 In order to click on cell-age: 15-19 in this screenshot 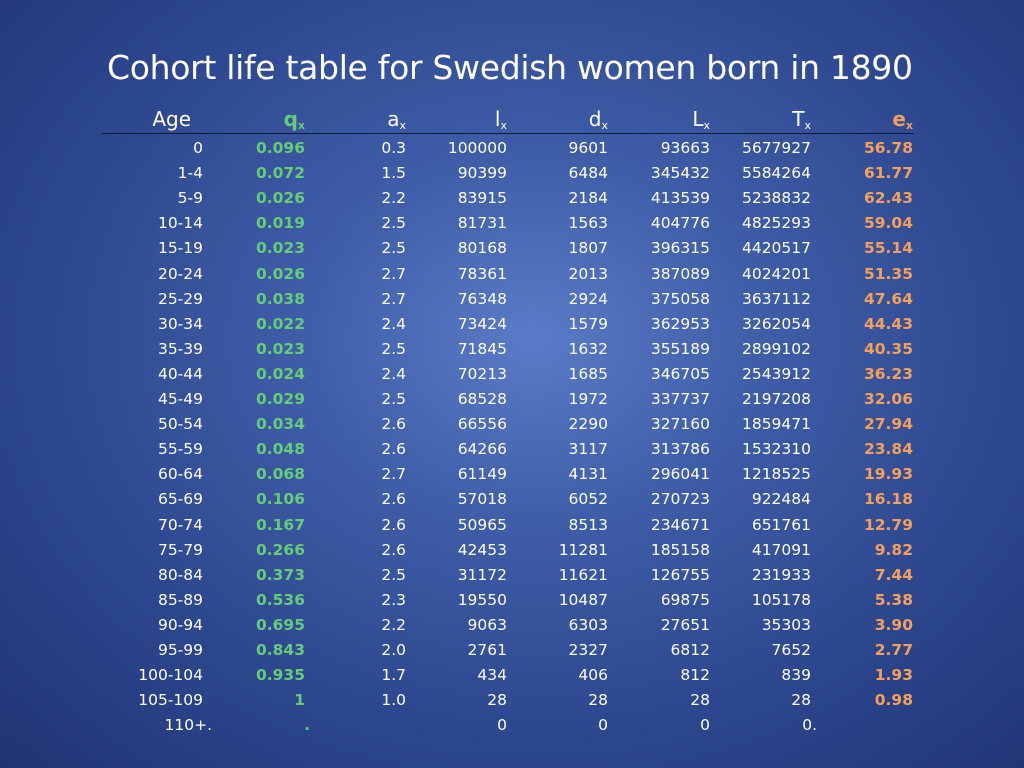, I will do `click(180, 248)`.